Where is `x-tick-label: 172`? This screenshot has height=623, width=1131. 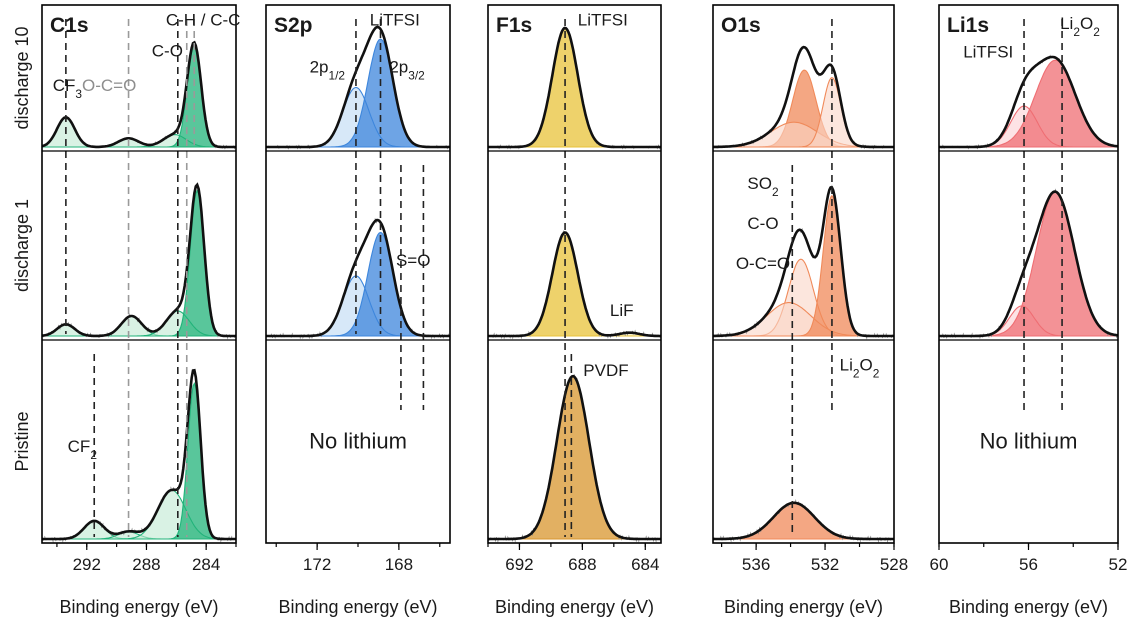 x-tick-label: 172 is located at coordinates (317, 564).